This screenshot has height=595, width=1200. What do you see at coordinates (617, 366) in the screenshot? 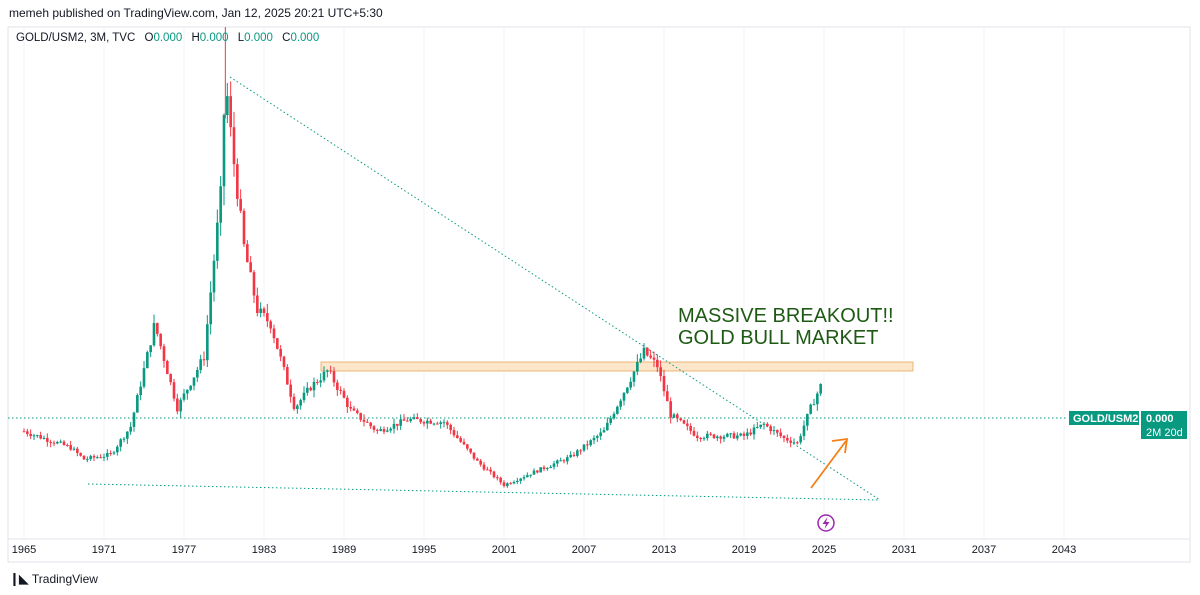
I see `resistance-zone` at bounding box center [617, 366].